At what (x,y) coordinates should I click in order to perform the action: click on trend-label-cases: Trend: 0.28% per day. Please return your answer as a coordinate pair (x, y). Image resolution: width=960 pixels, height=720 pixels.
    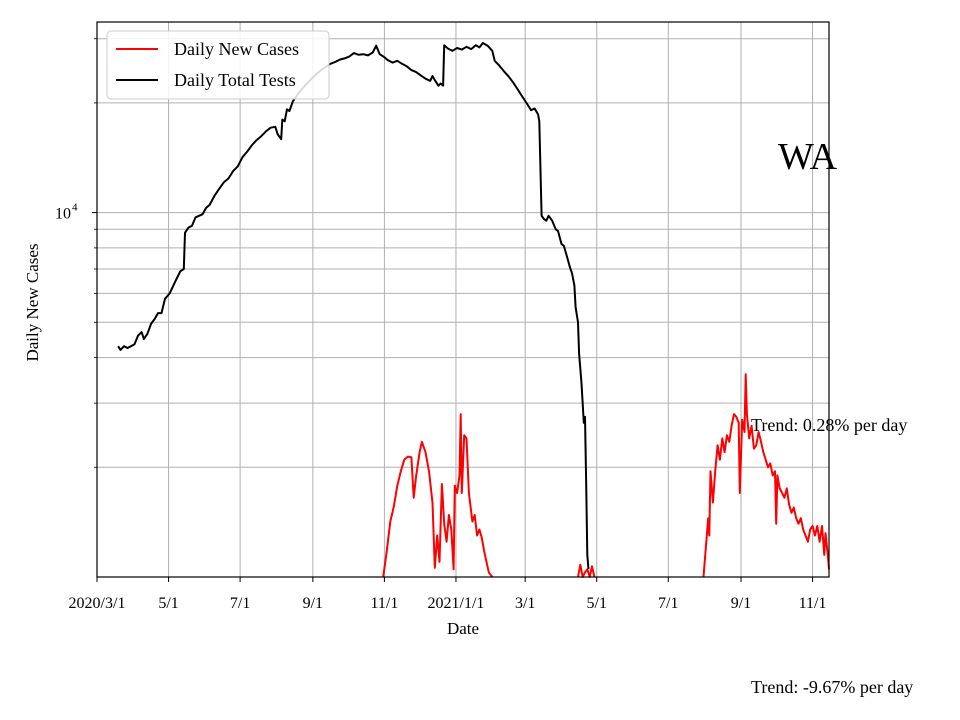
    Looking at the image, I should click on (829, 425).